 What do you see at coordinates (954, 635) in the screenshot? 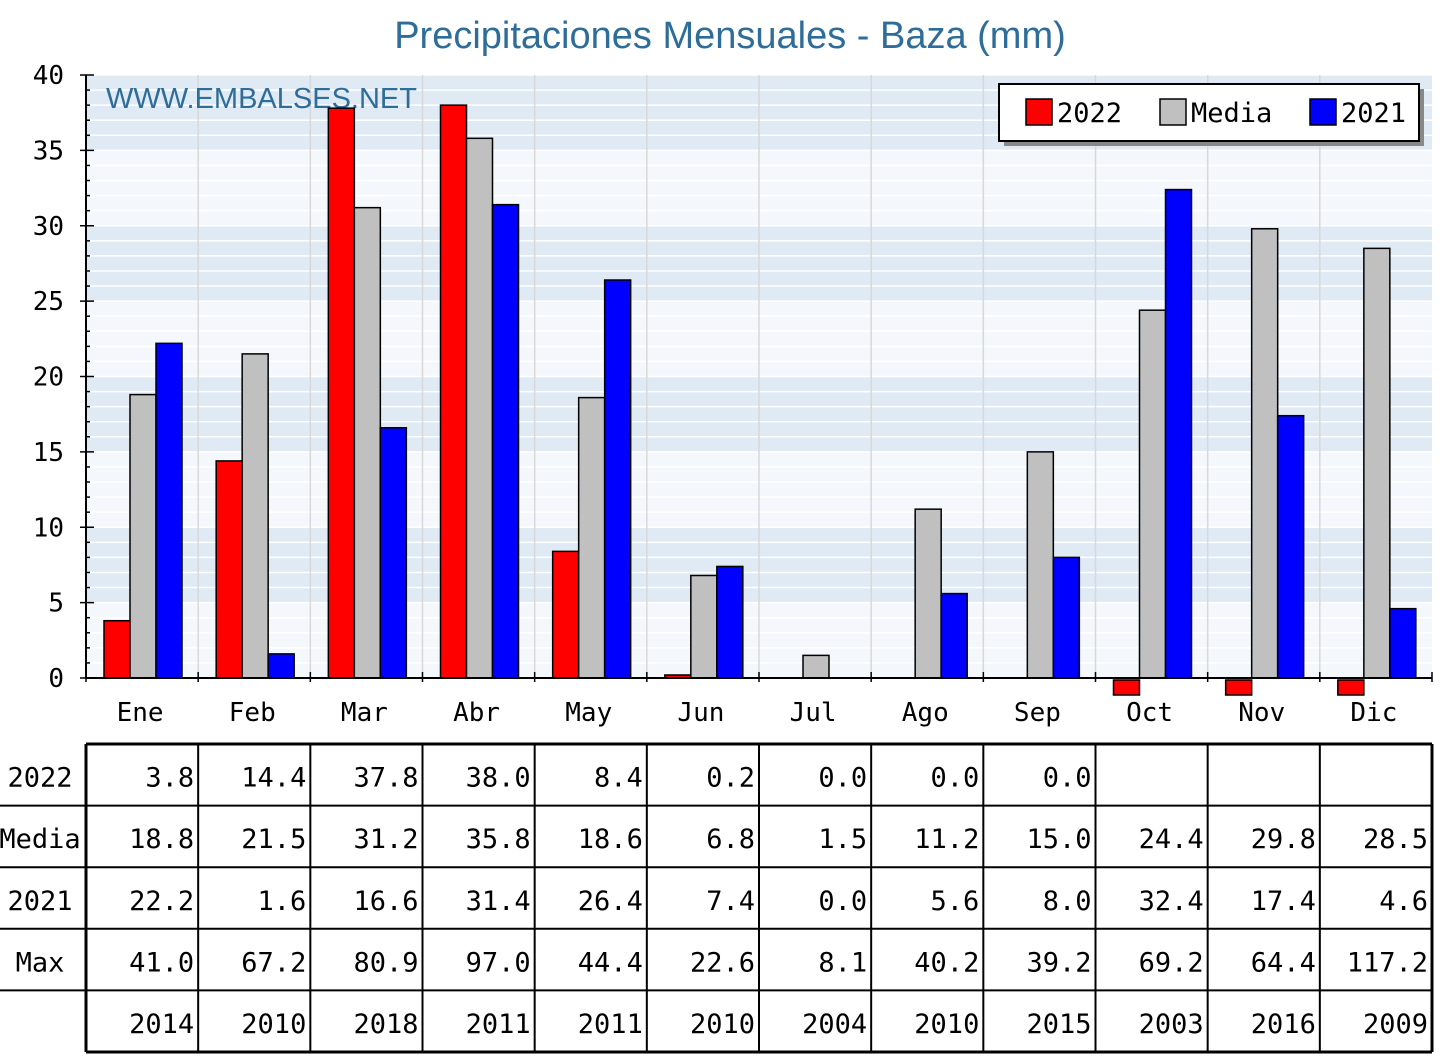
I see `bar-2021-ago` at bounding box center [954, 635].